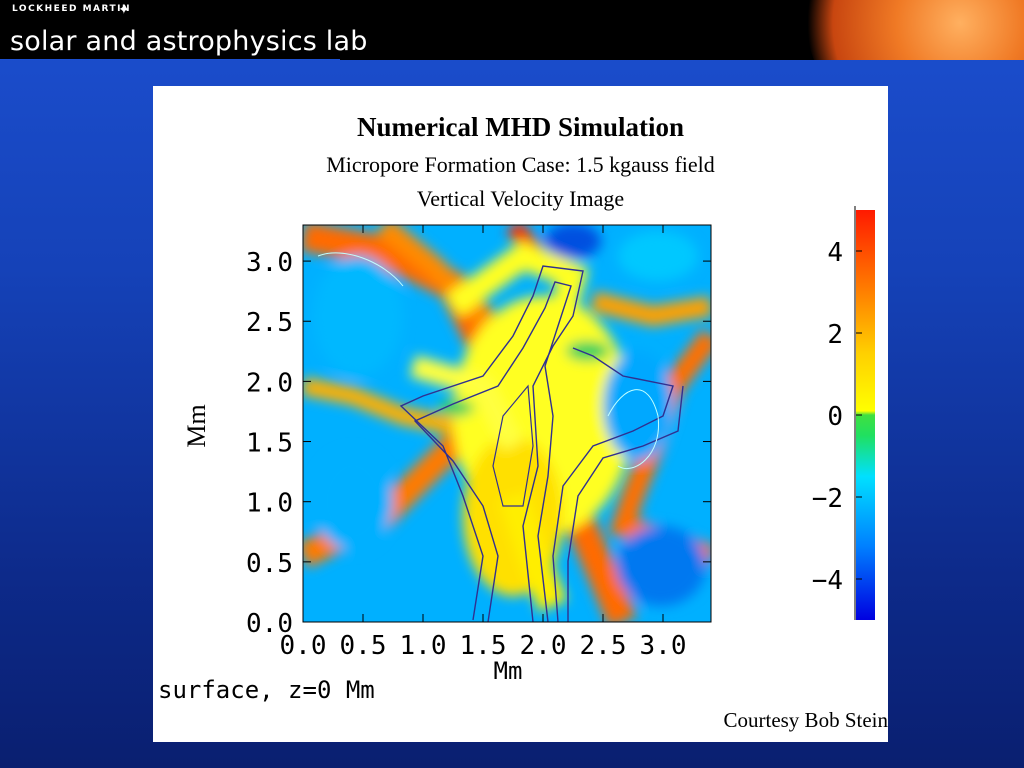  I want to click on colorbar-tick-label: 4, so click(835, 253).